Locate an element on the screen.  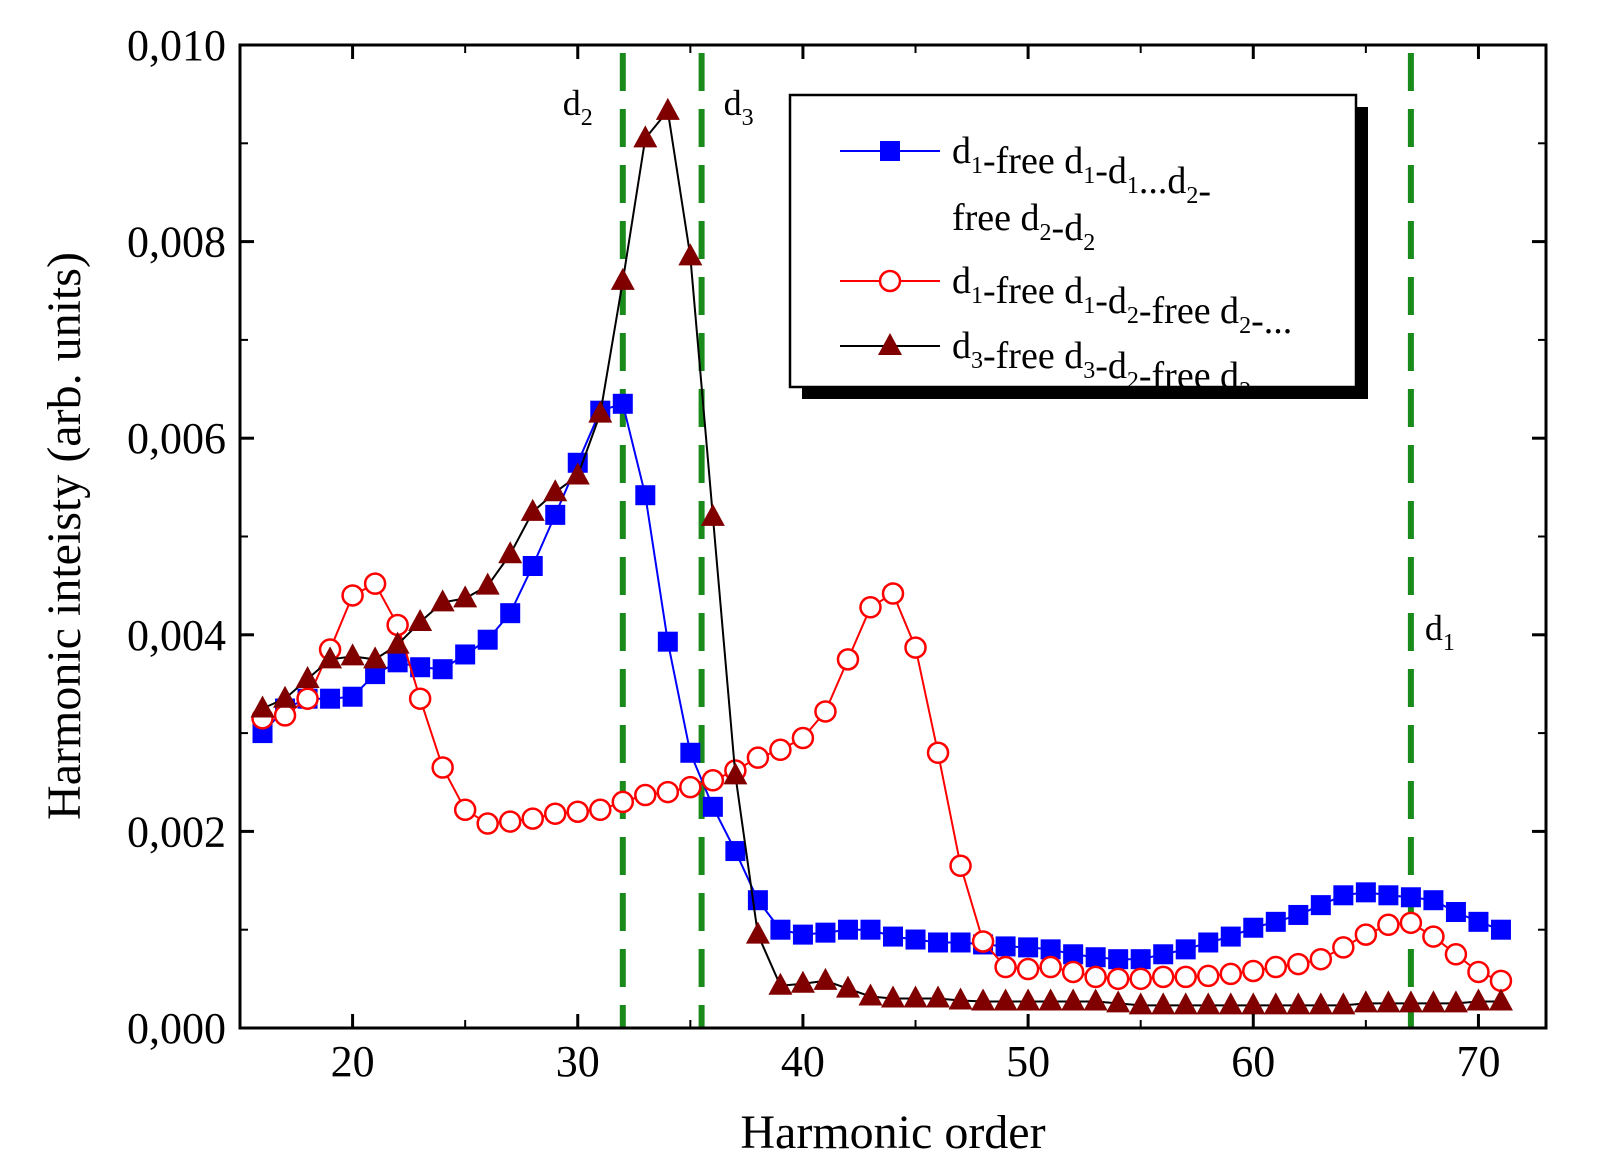
legend-label: d1-free d1-d1...d2- is located at coordinates (1081, 171).